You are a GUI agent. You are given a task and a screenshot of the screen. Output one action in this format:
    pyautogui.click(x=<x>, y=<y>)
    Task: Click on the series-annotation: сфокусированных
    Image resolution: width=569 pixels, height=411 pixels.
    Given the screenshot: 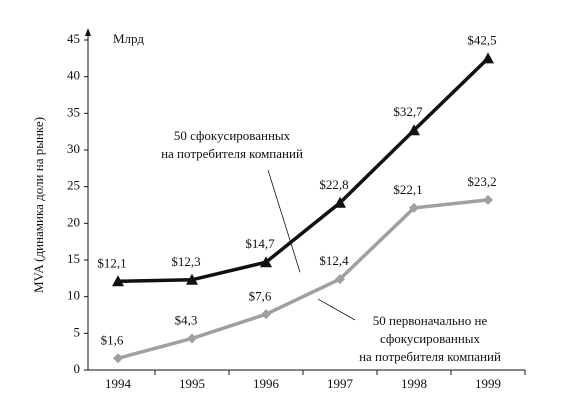 What is the action you would take?
    pyautogui.click(x=430, y=338)
    